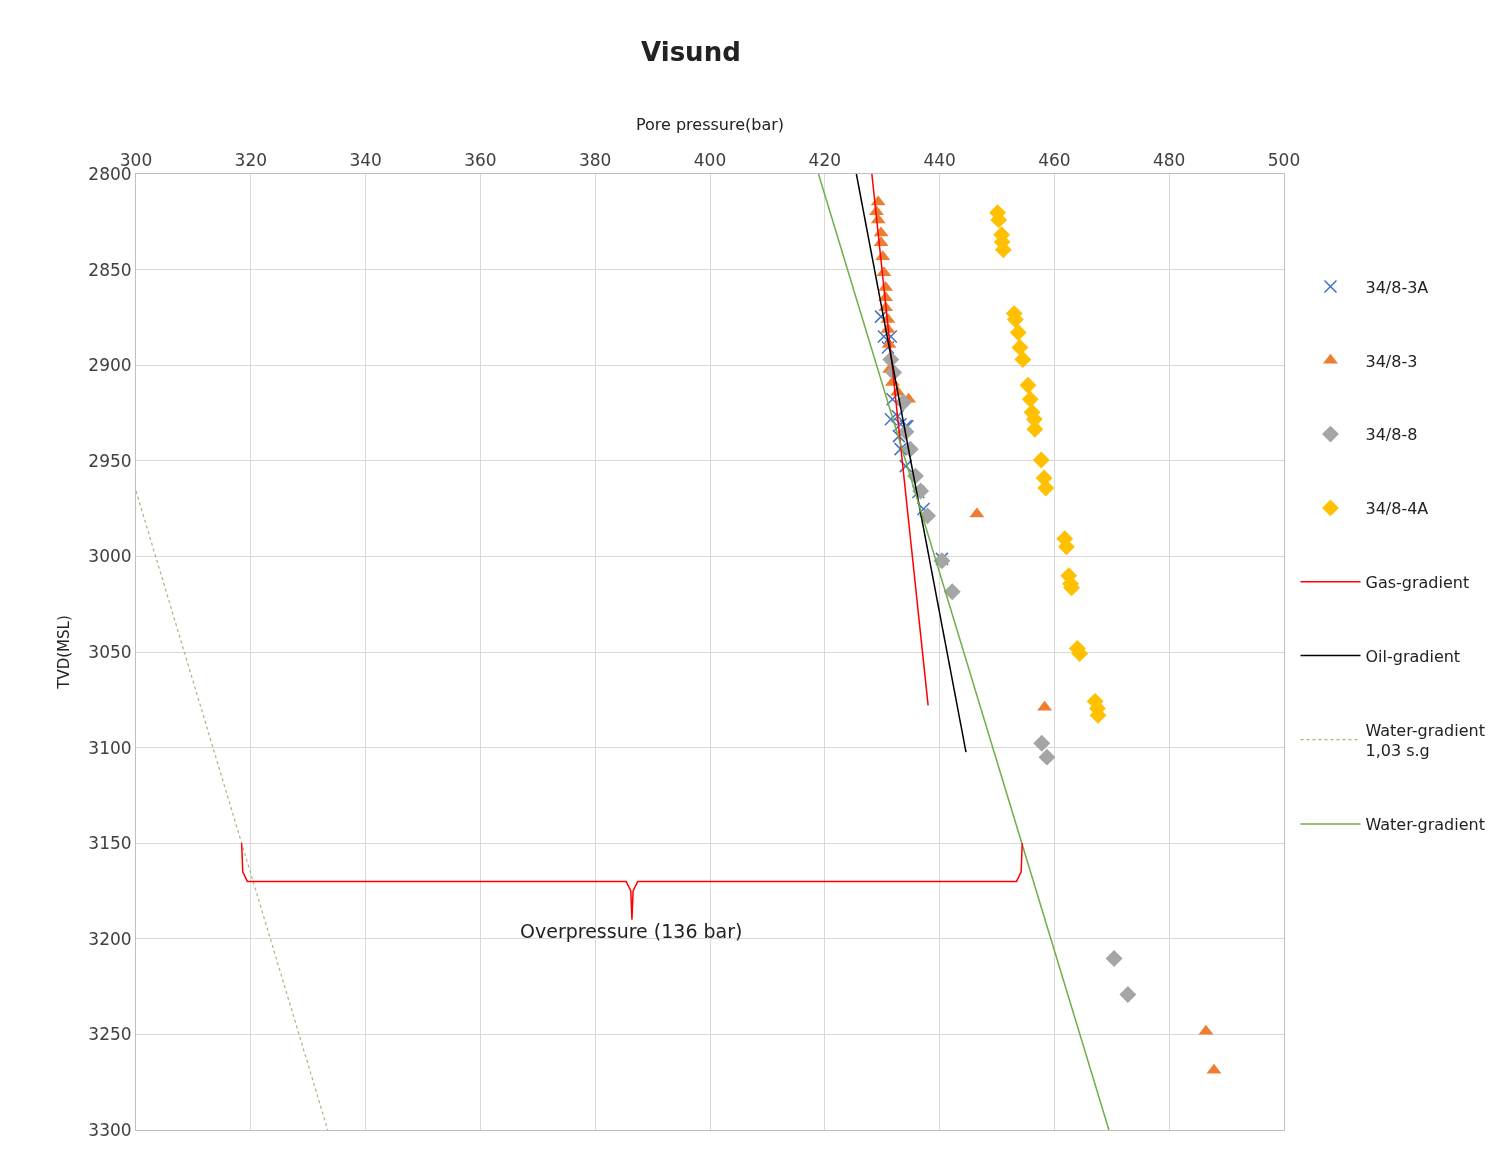  Describe the element at coordinates (691, 51) in the screenshot. I see `chart-title: Visund` at that location.